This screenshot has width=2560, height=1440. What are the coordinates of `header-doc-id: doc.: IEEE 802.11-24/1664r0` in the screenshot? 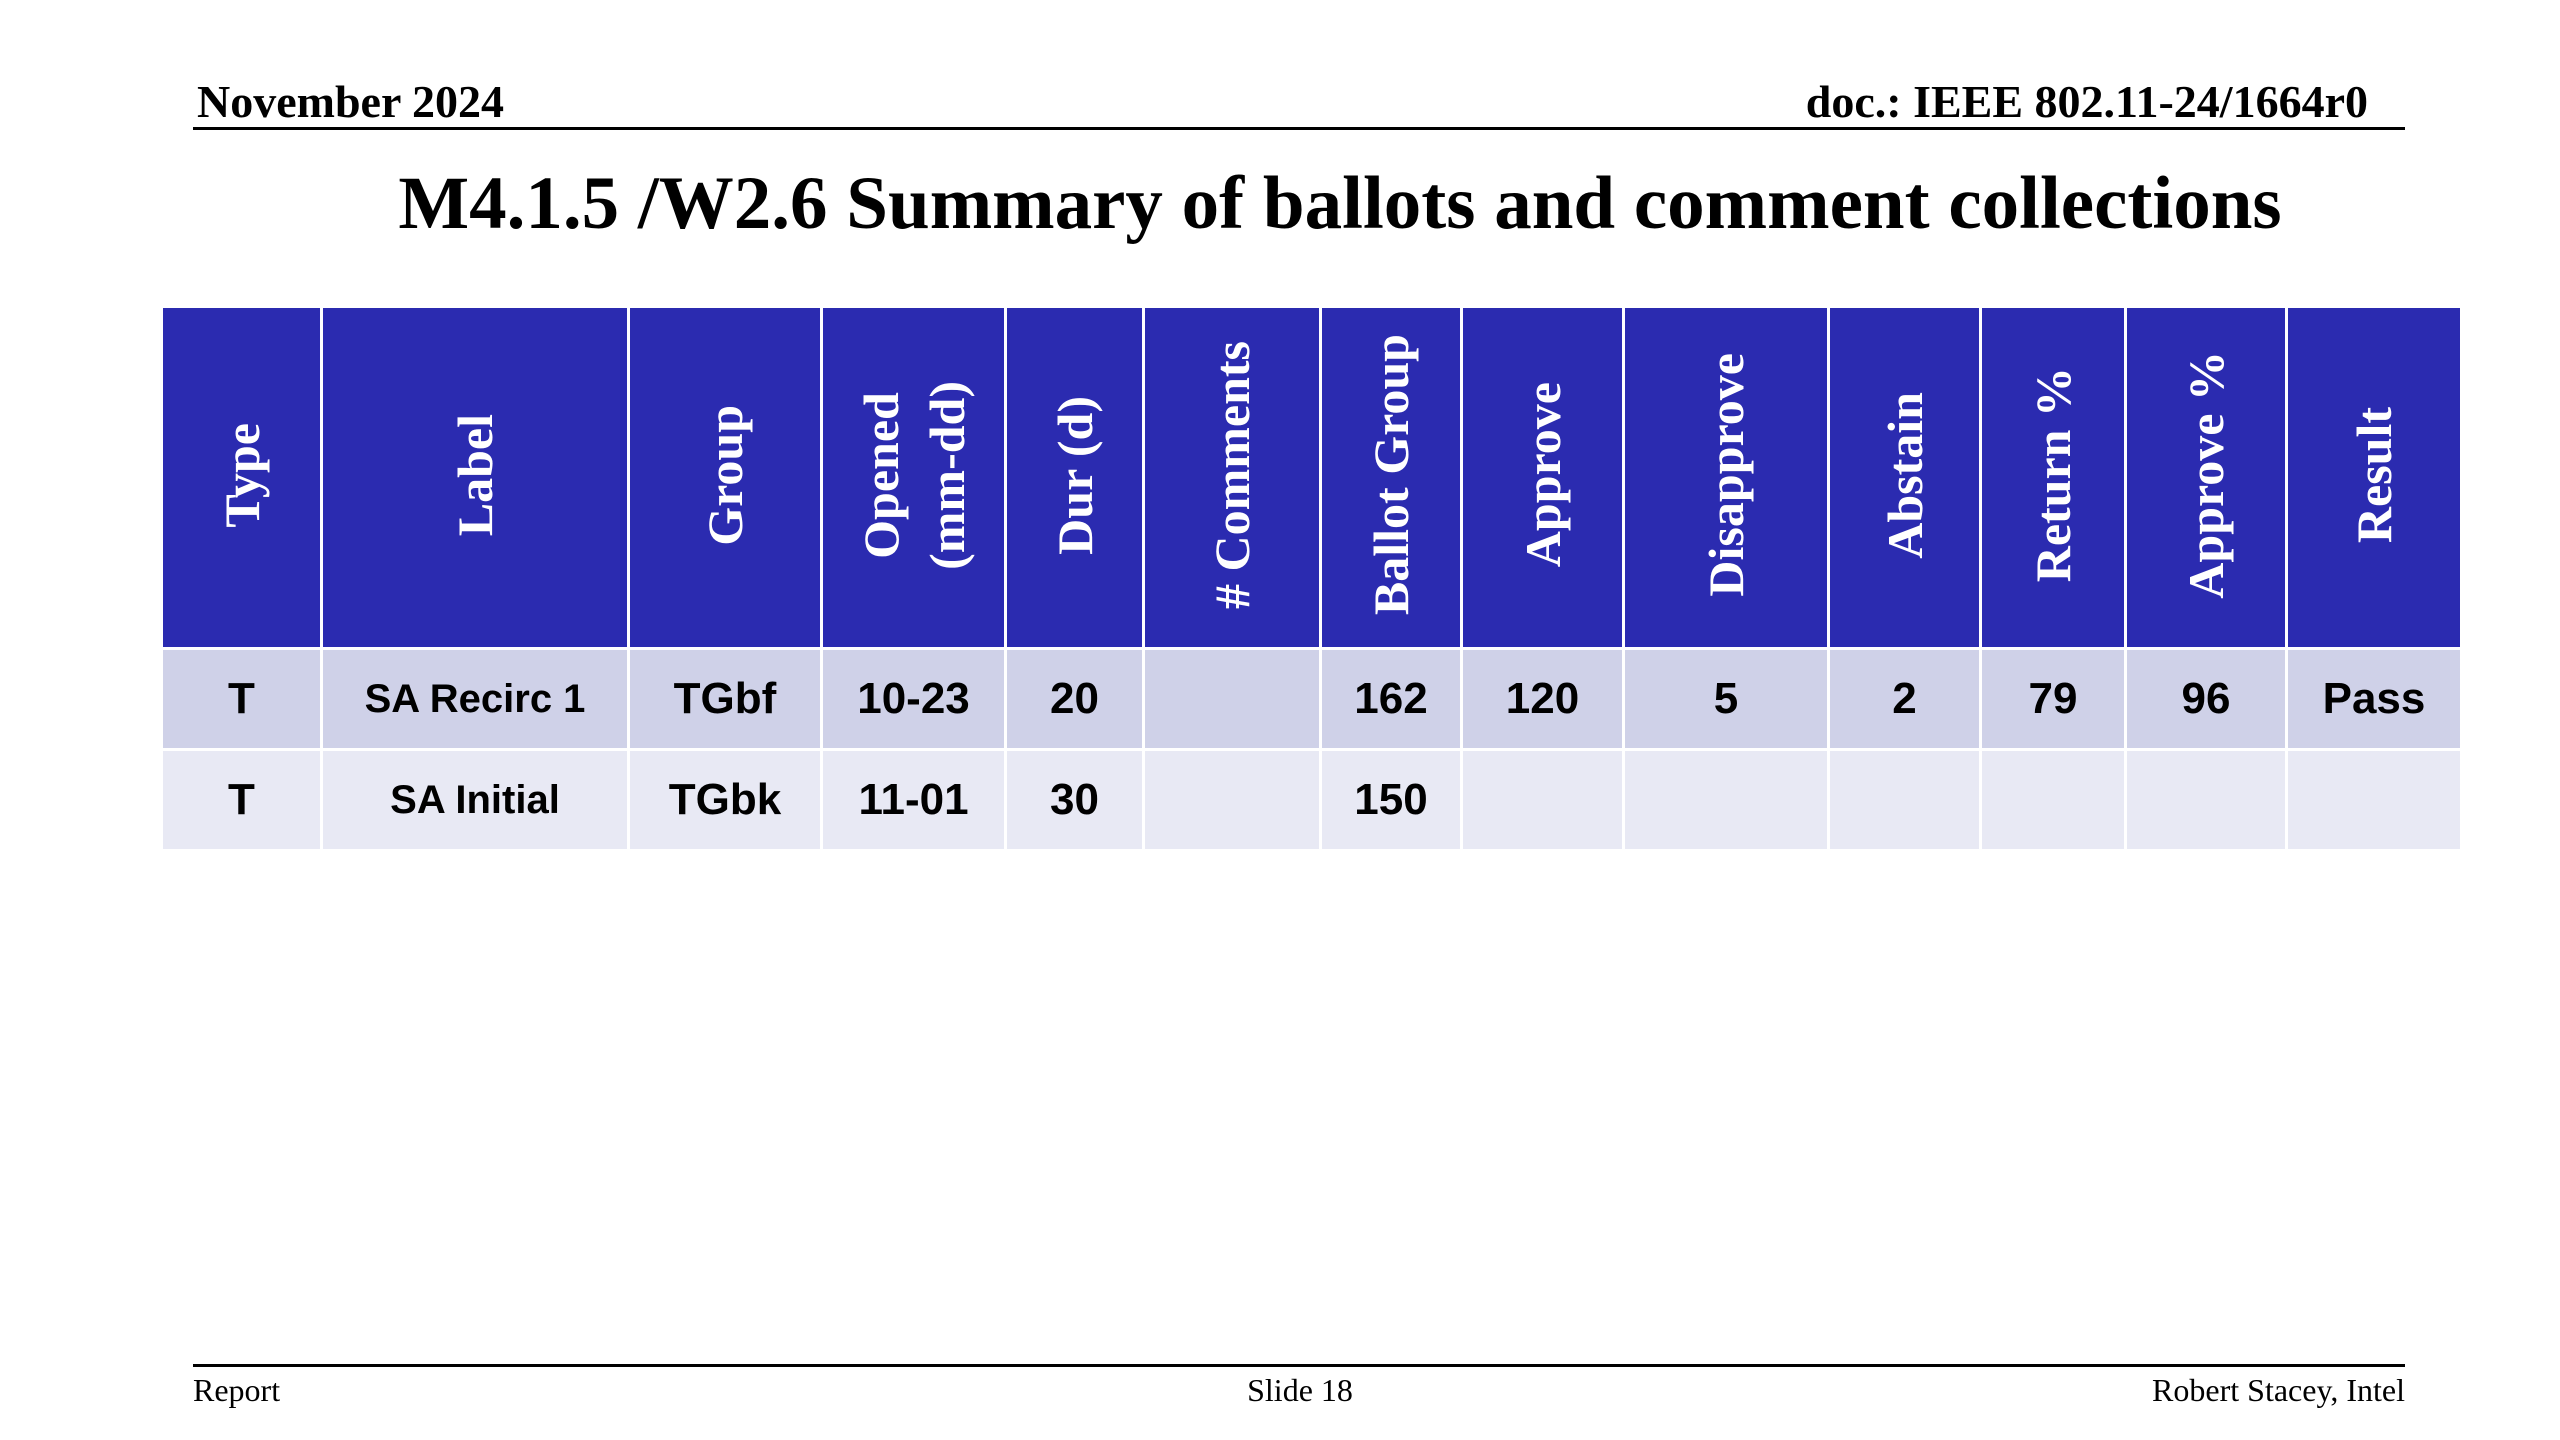 It's located at (2086, 101).